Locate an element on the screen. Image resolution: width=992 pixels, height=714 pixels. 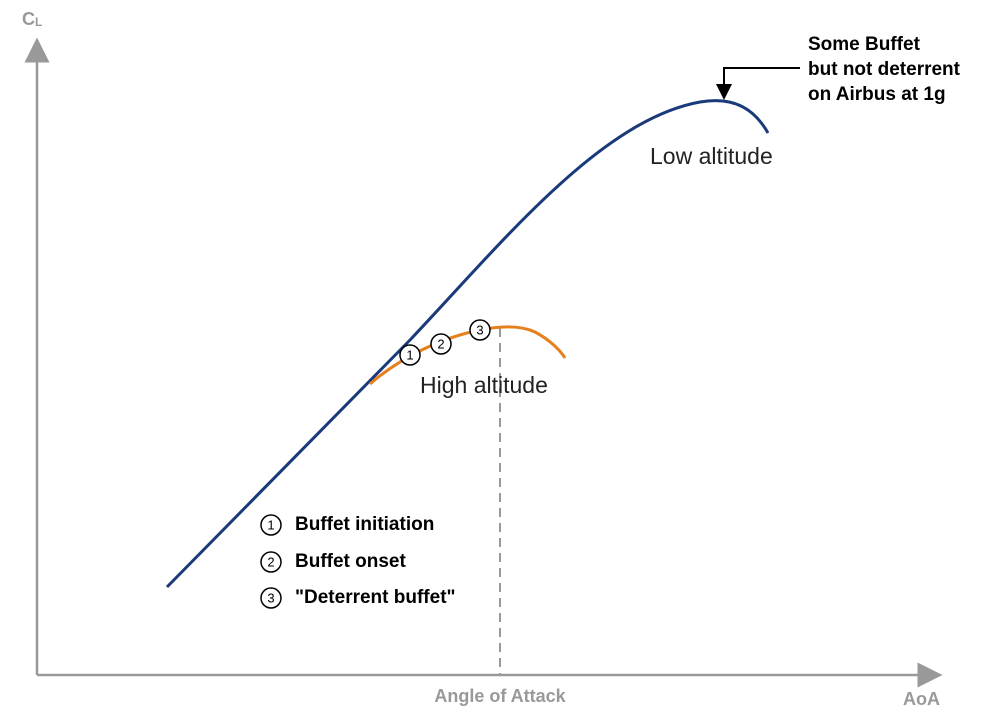
legend-item: 1 Buffet initiation is located at coordinates (347, 525).